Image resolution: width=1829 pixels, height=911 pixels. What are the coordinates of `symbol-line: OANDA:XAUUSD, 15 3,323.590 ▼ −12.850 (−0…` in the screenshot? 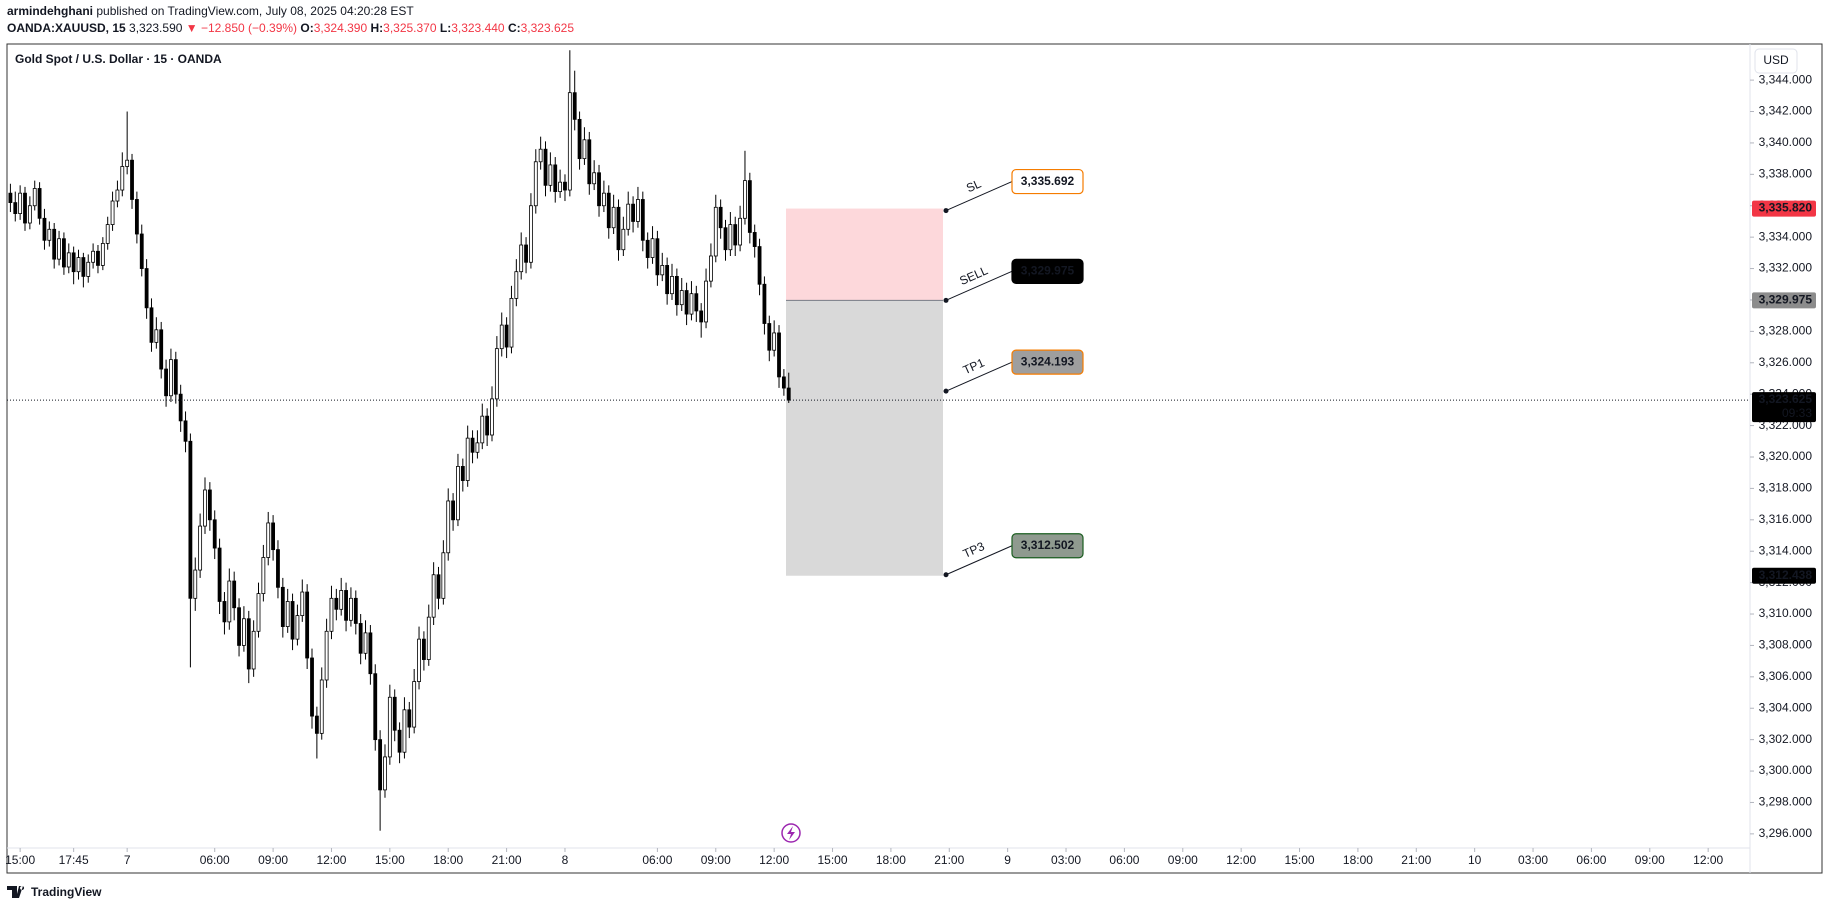 It's located at (290, 28).